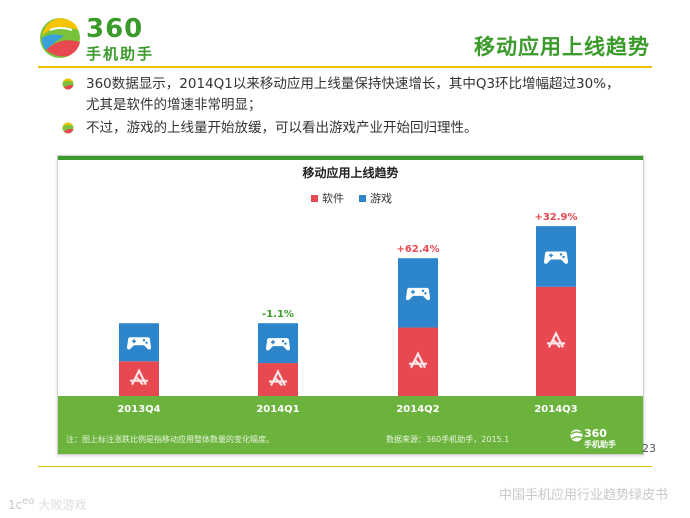 Image resolution: width=690 pixels, height=518 pixels. What do you see at coordinates (345, 466) in the screenshot?
I see `footer-divider` at bounding box center [345, 466].